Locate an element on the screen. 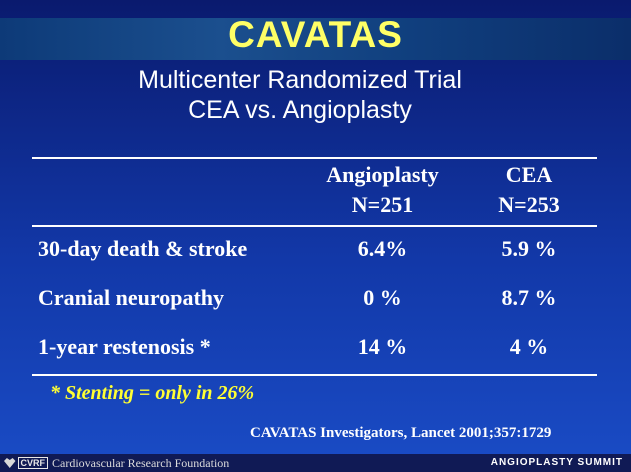  column-header-cea-n: N=253 is located at coordinates (529, 204).